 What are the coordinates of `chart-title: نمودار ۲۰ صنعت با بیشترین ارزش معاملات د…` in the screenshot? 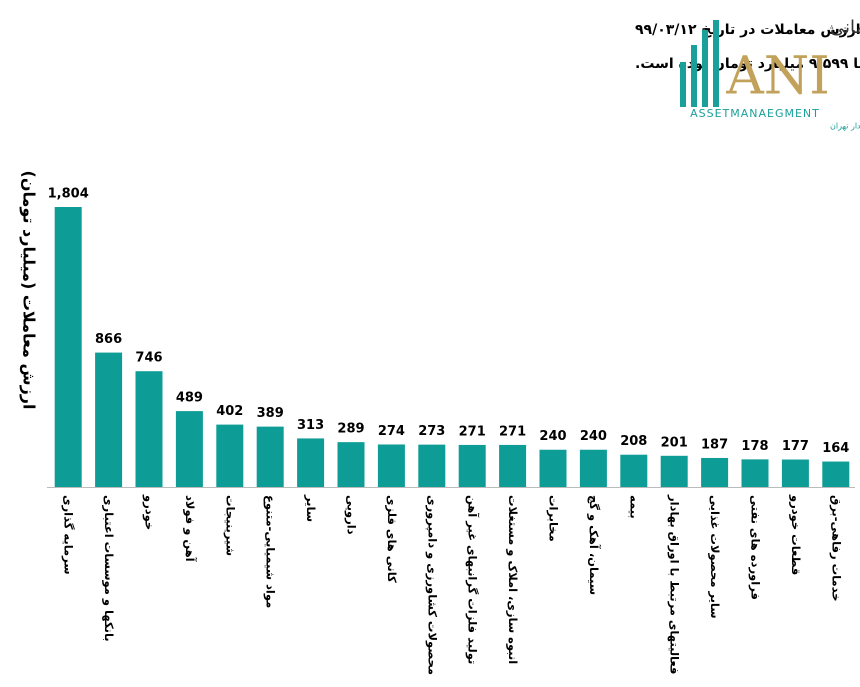 It's located at (747, 30).